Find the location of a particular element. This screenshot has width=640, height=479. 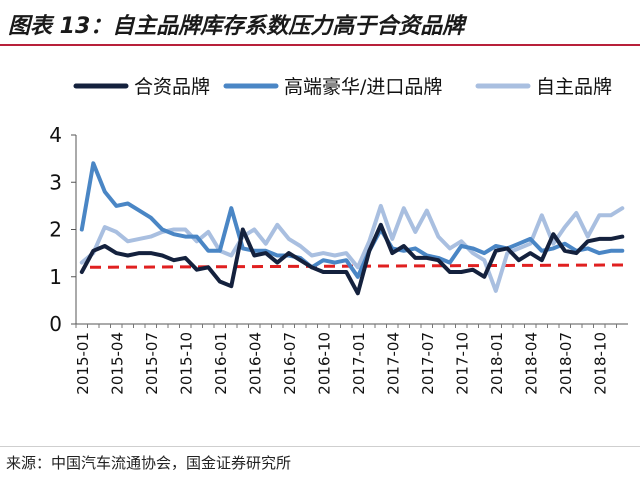

x-tick-label: 2018-07 is located at coordinates (566, 363).